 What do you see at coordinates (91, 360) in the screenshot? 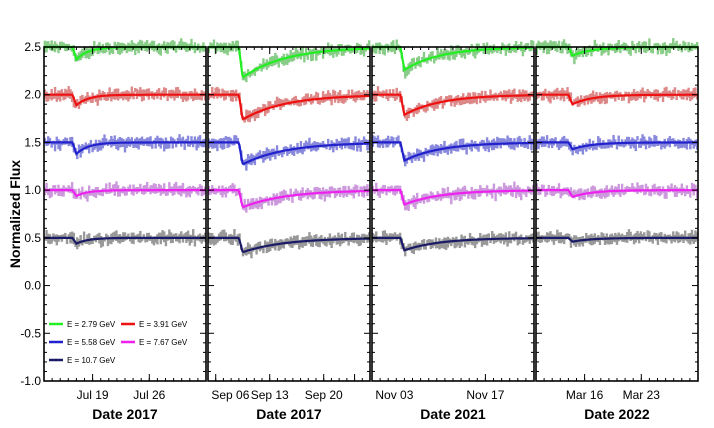
I see `legend-label: E = 10.7 GeV` at bounding box center [91, 360].